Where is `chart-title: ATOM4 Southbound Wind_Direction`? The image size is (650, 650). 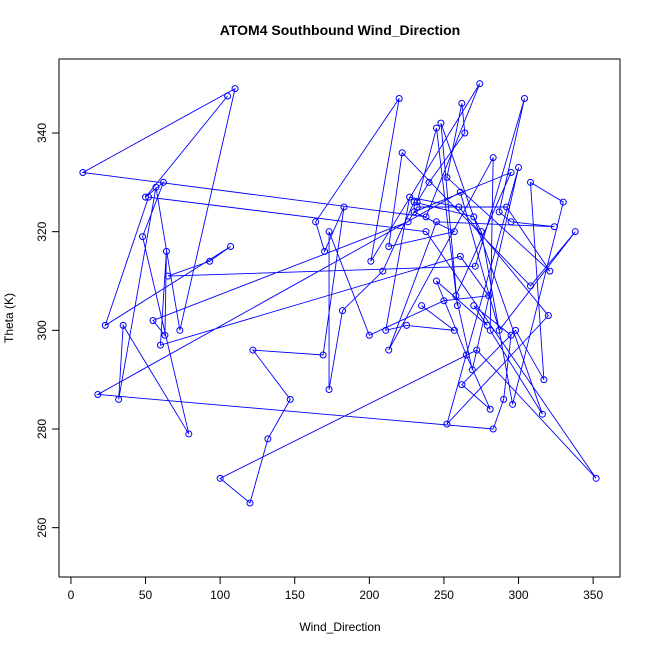 chart-title: ATOM4 Southbound Wind_Direction is located at coordinates (340, 30).